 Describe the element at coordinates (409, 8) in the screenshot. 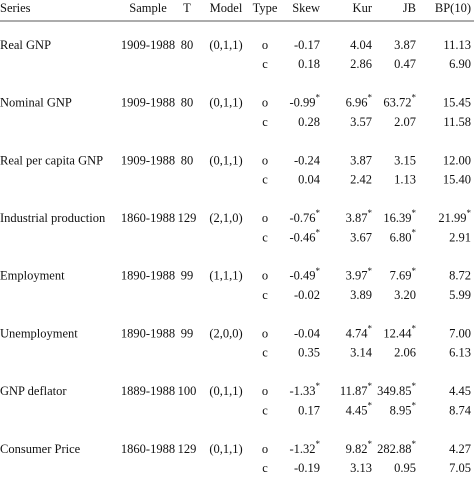

I see `header-cell: JB` at that location.